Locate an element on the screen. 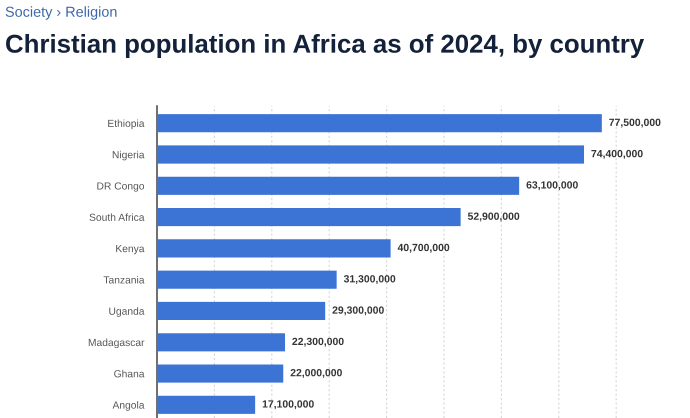 This screenshot has width=690, height=418. y-tick-label: Uganda is located at coordinates (126, 312).